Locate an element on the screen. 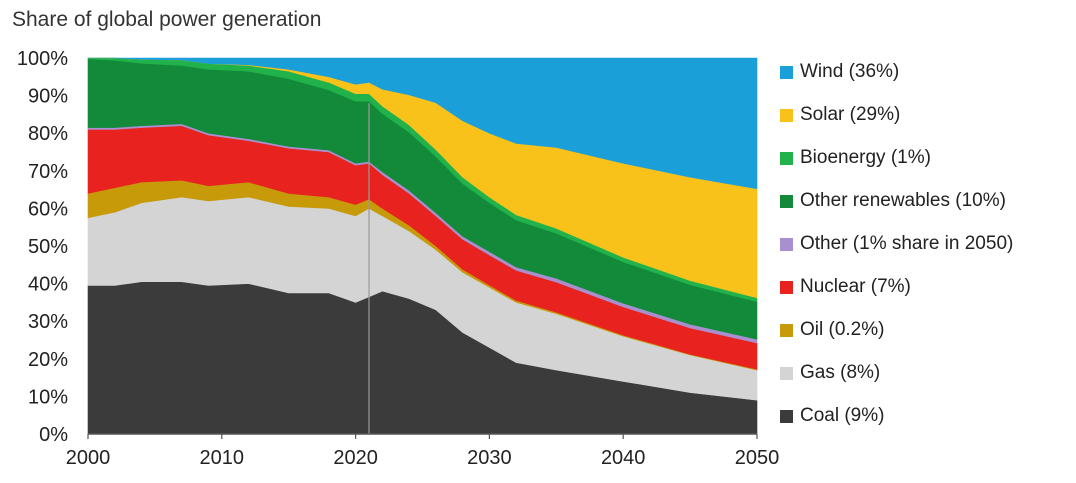 This screenshot has height=483, width=1076. y-tick-label-70: 70% is located at coordinates (48, 172).